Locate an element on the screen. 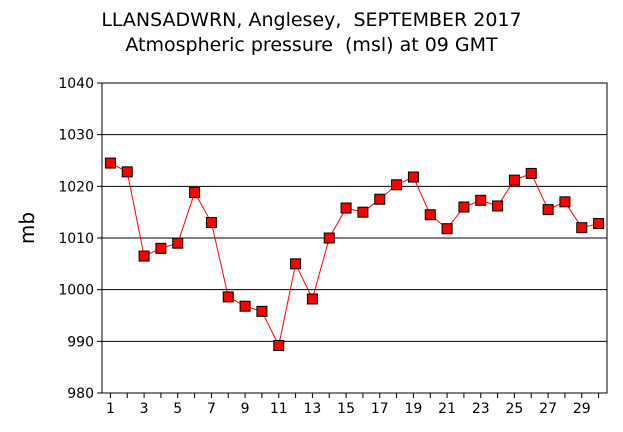 This screenshot has width=623, height=432. x-tick-label: 27 is located at coordinates (548, 409).